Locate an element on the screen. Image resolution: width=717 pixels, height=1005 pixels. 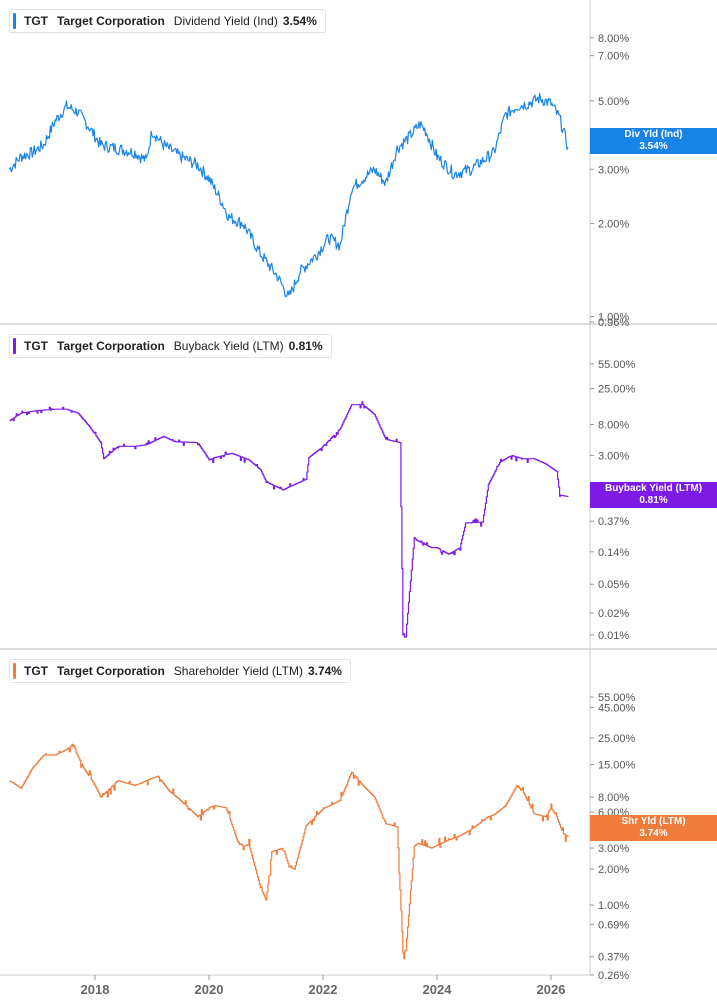
x-tick-label: 2024 is located at coordinates (438, 989).